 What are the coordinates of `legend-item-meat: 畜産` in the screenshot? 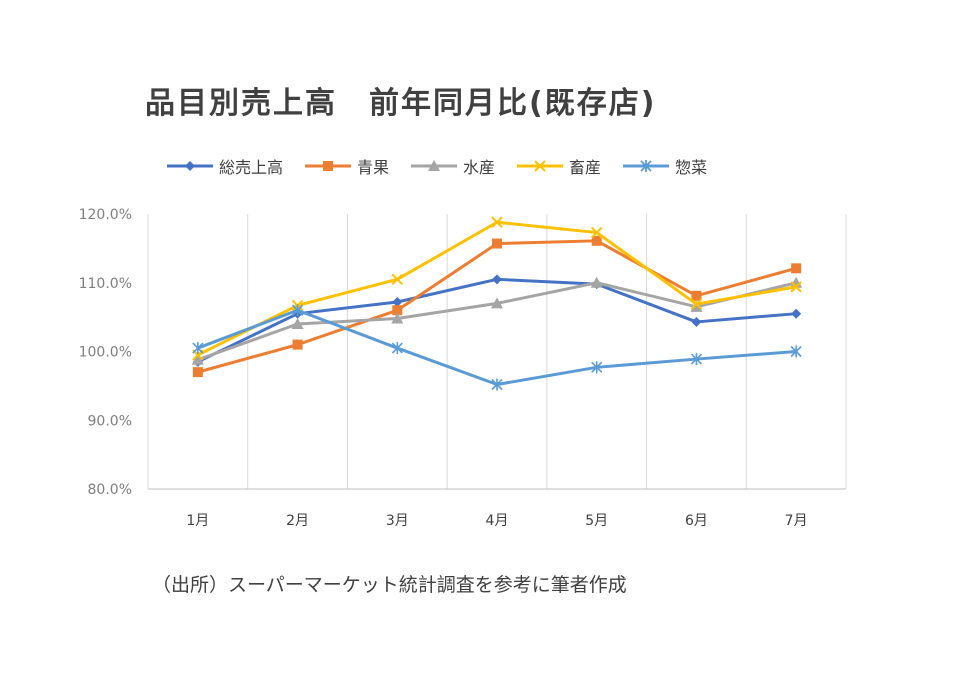 It's located at (558, 166).